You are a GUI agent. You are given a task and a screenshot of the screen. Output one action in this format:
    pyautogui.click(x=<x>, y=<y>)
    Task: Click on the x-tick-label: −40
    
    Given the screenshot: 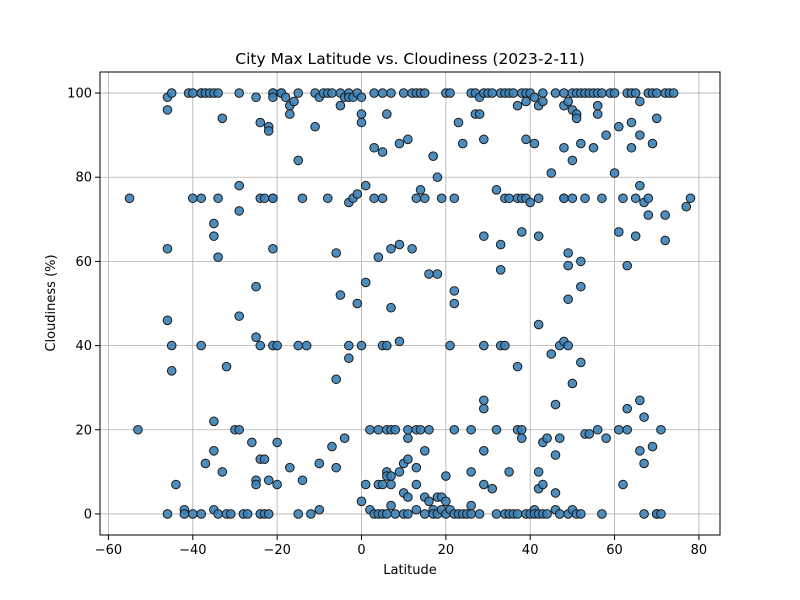 What is the action you would take?
    pyautogui.click(x=192, y=550)
    